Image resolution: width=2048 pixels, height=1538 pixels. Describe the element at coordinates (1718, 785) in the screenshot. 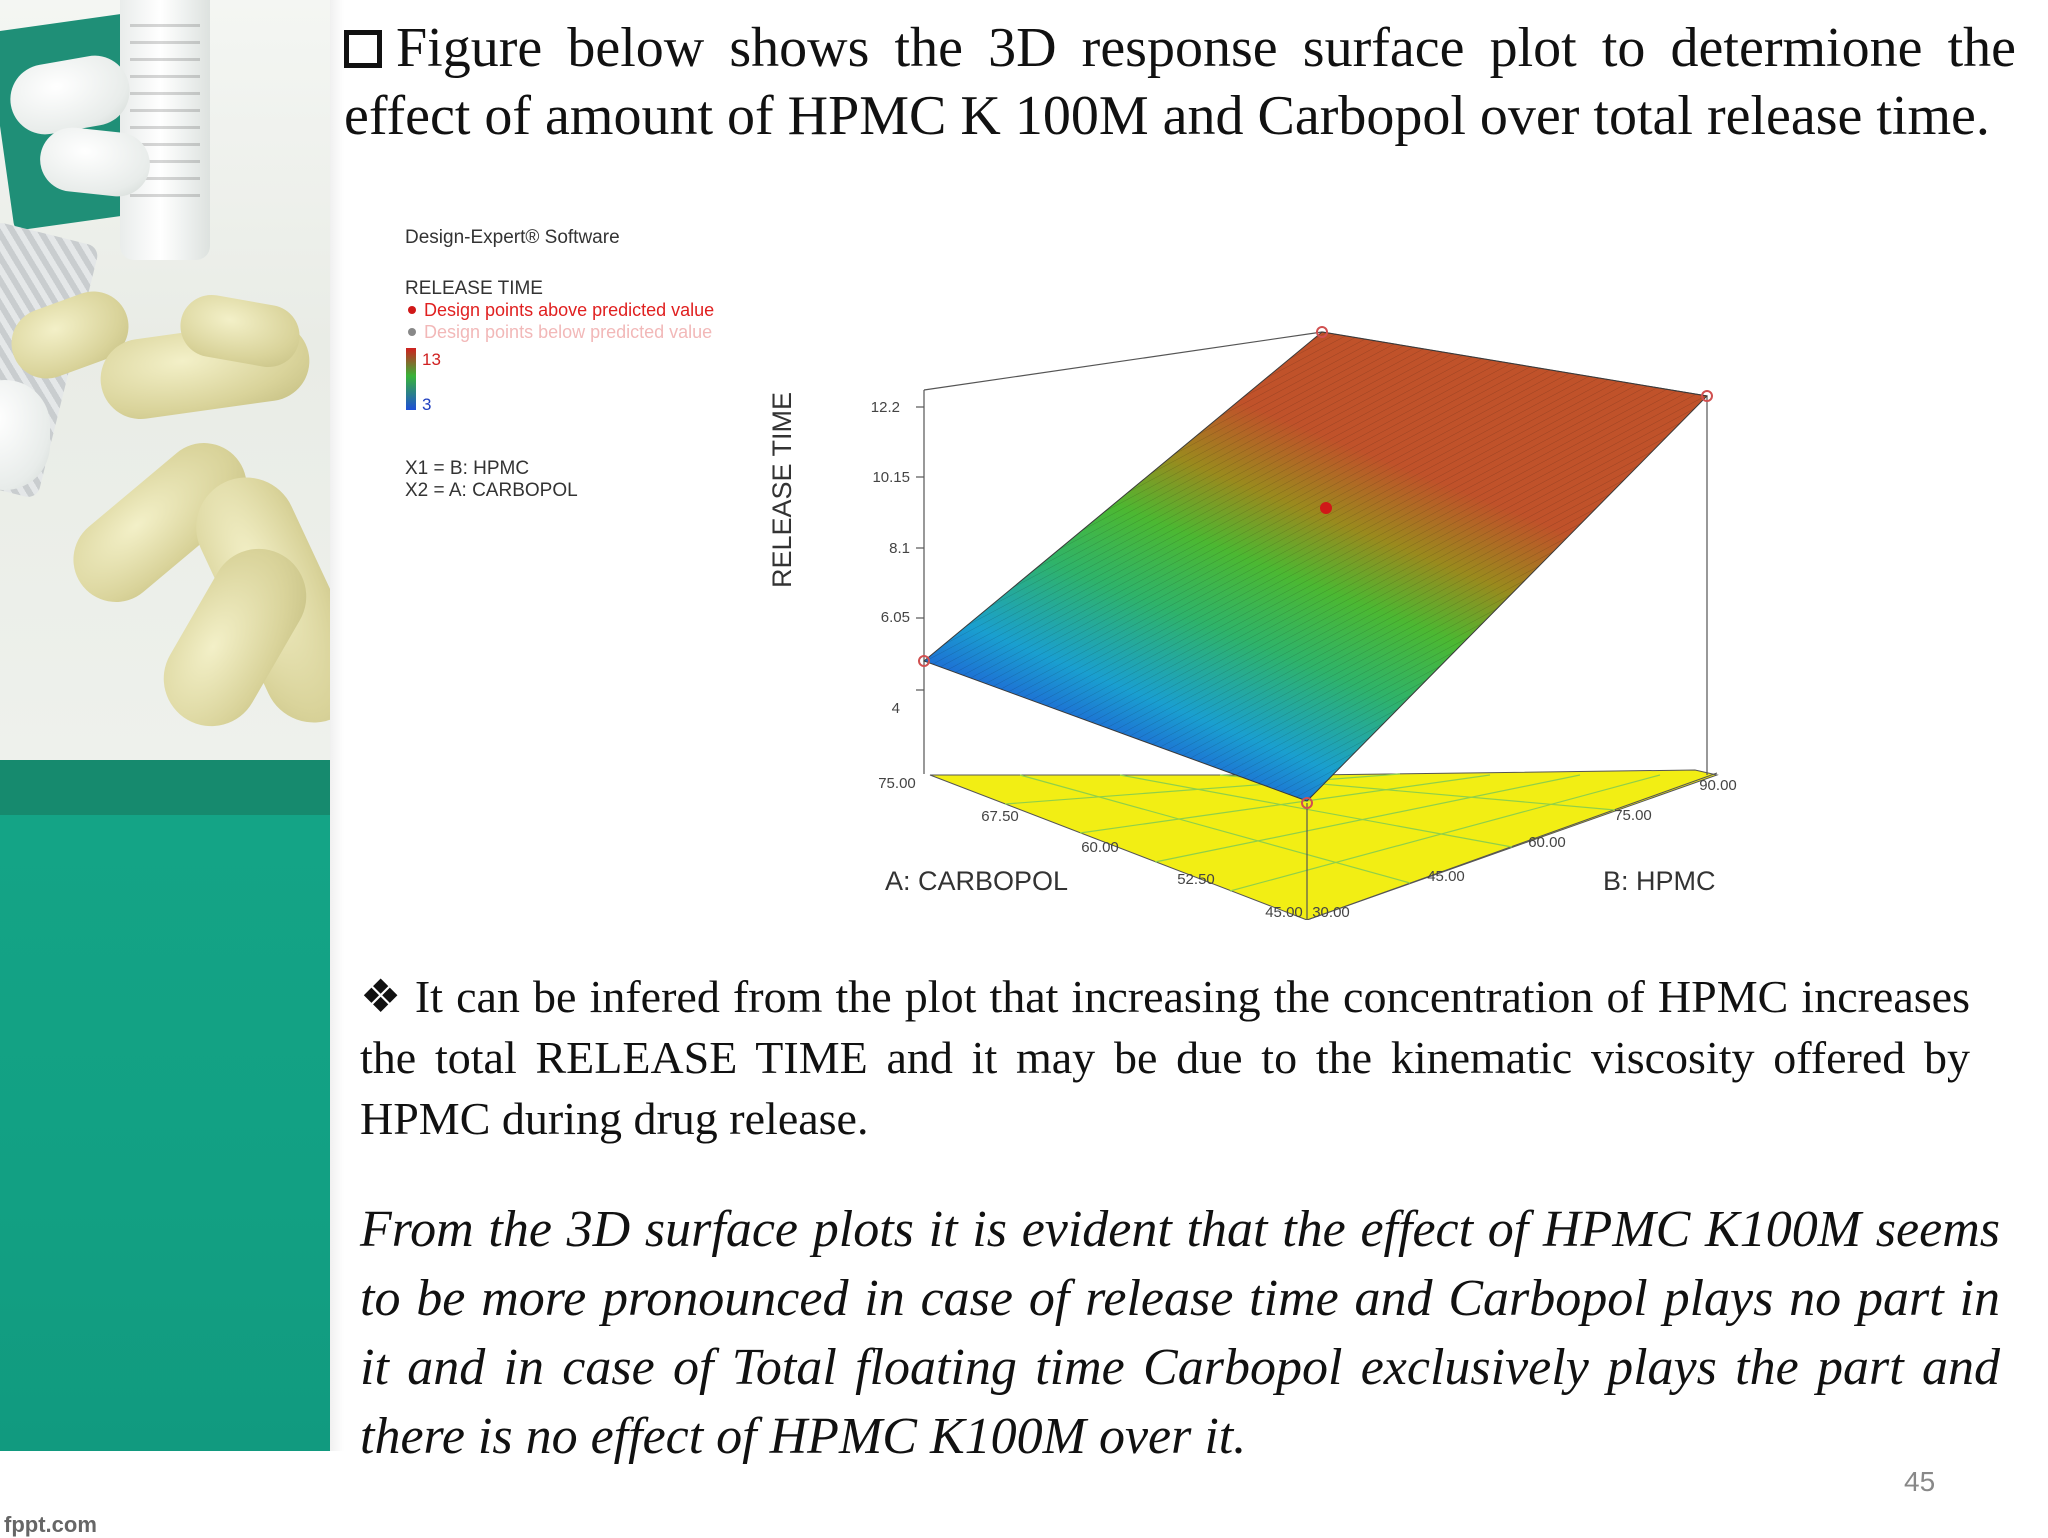

I see `hpmc-tick: 90.00` at that location.